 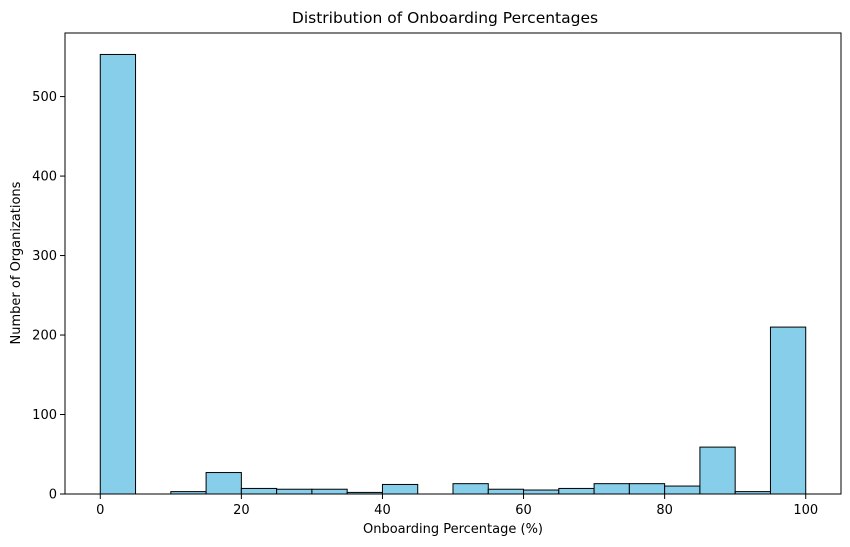 I want to click on x-axis-ticks: 0 20 40 60 80 100, so click(x=457, y=506).